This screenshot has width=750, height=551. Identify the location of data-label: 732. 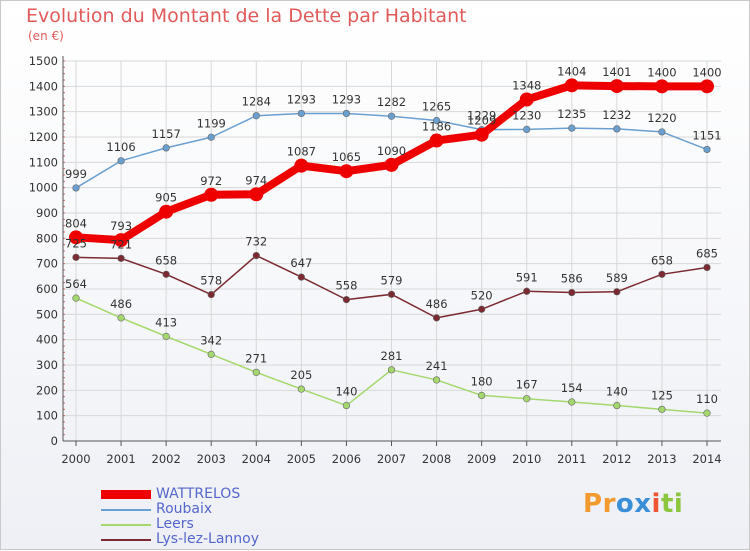
(256, 242).